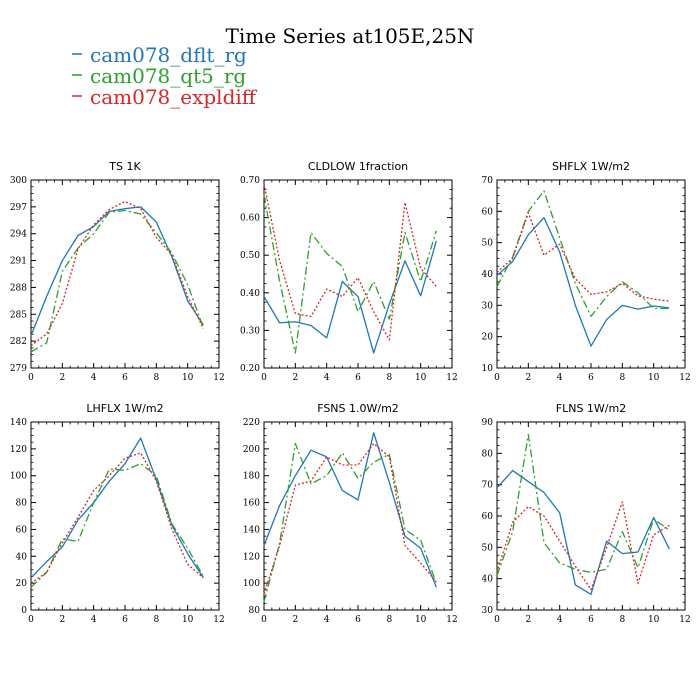  I want to click on y-tick-label: 291, so click(18, 262).